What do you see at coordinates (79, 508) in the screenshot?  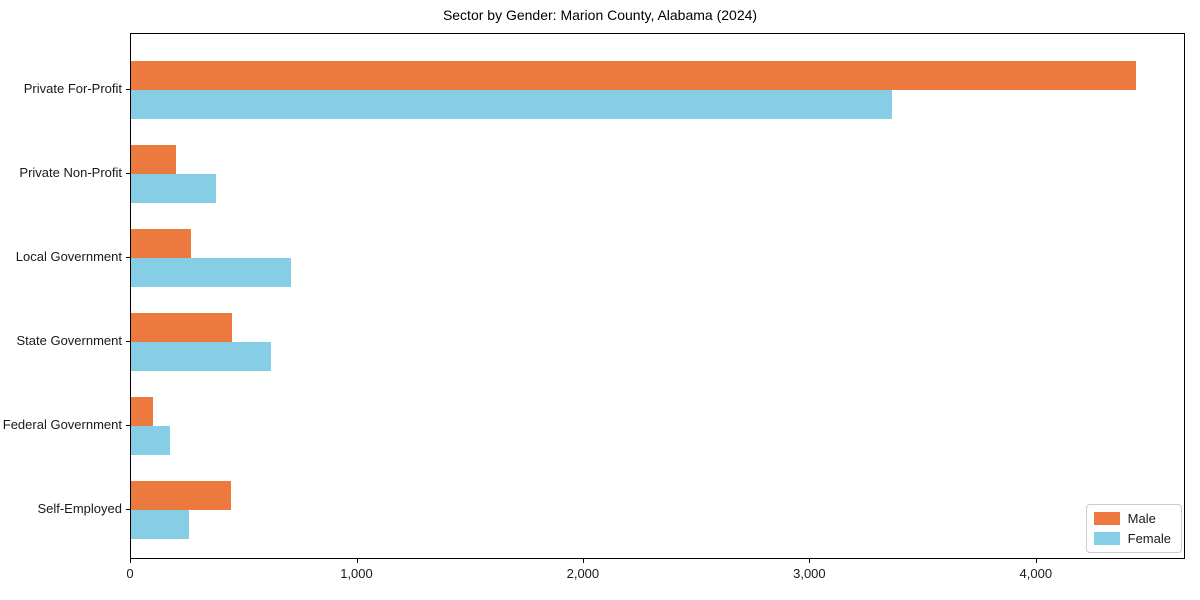 I see `y-tick-label-5: Self-Employed` at bounding box center [79, 508].